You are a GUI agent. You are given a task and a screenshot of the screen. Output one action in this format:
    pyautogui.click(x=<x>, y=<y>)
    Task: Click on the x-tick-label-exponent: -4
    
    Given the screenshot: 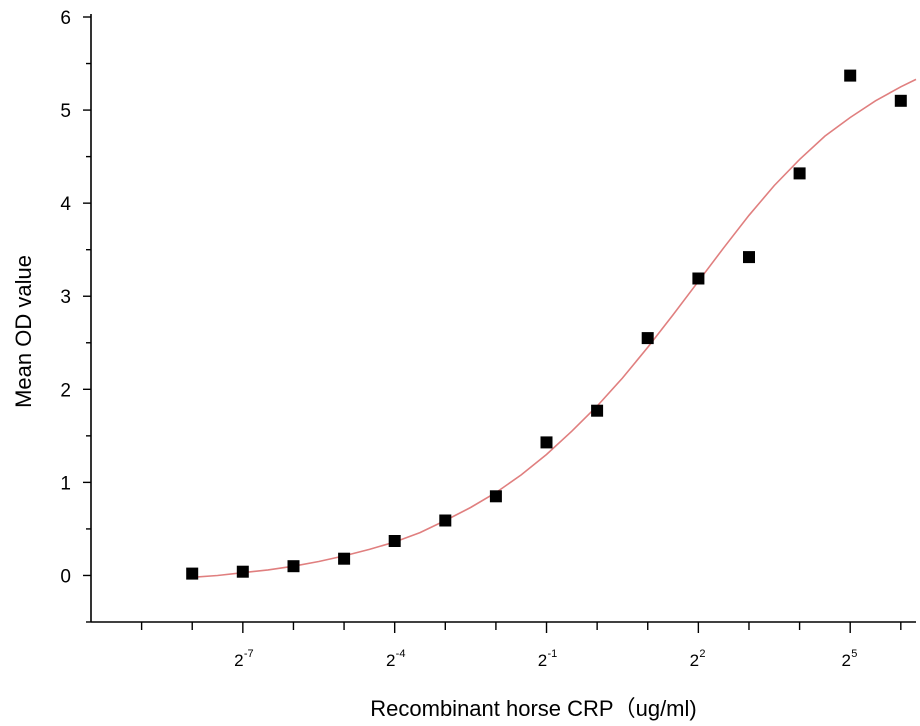 What is the action you would take?
    pyautogui.click(x=401, y=654)
    